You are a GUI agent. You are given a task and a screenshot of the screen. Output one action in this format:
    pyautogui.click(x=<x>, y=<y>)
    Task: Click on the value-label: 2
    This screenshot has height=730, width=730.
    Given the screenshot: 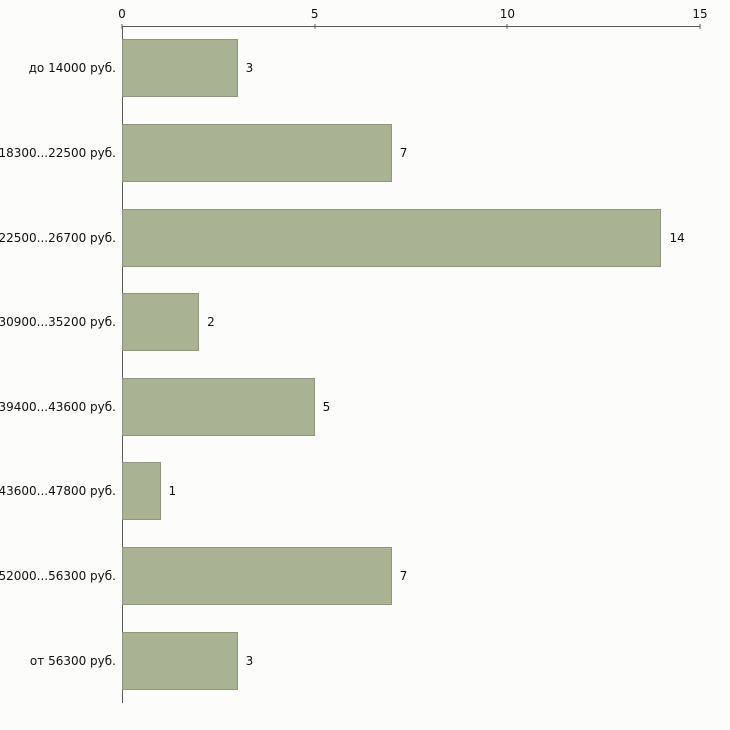 What is the action you would take?
    pyautogui.click(x=211, y=322)
    